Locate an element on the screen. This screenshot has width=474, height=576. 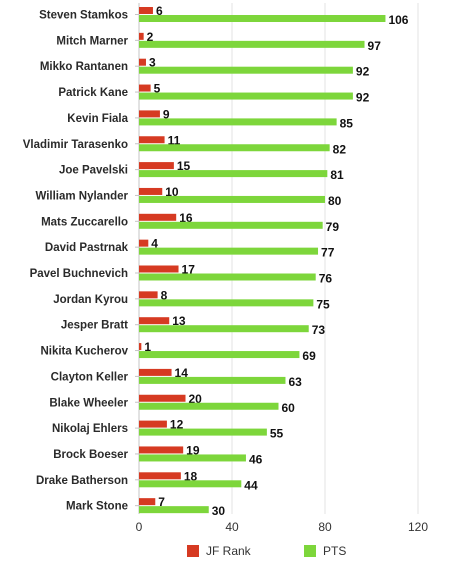
category-label: Joe Pavelski is located at coordinates (93, 171).